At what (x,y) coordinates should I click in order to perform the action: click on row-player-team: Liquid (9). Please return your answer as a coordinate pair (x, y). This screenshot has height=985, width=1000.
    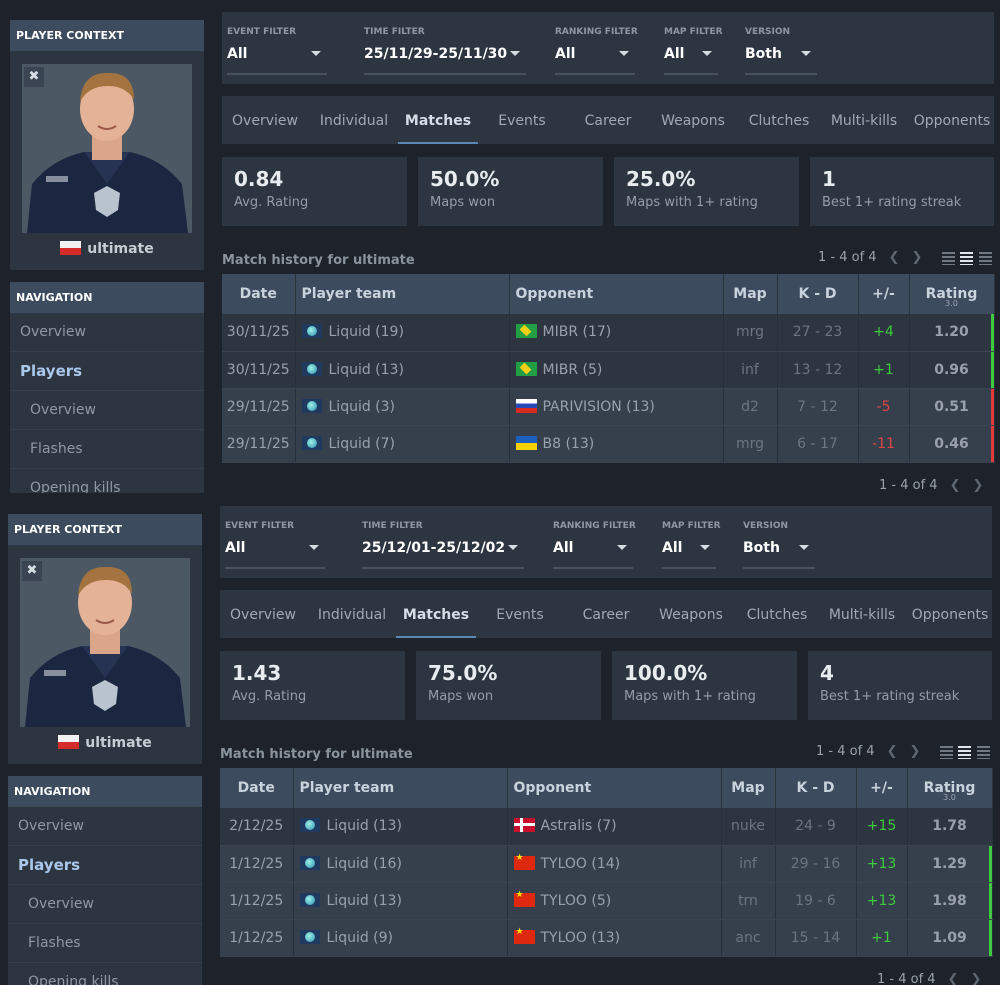
    Looking at the image, I should click on (400, 938).